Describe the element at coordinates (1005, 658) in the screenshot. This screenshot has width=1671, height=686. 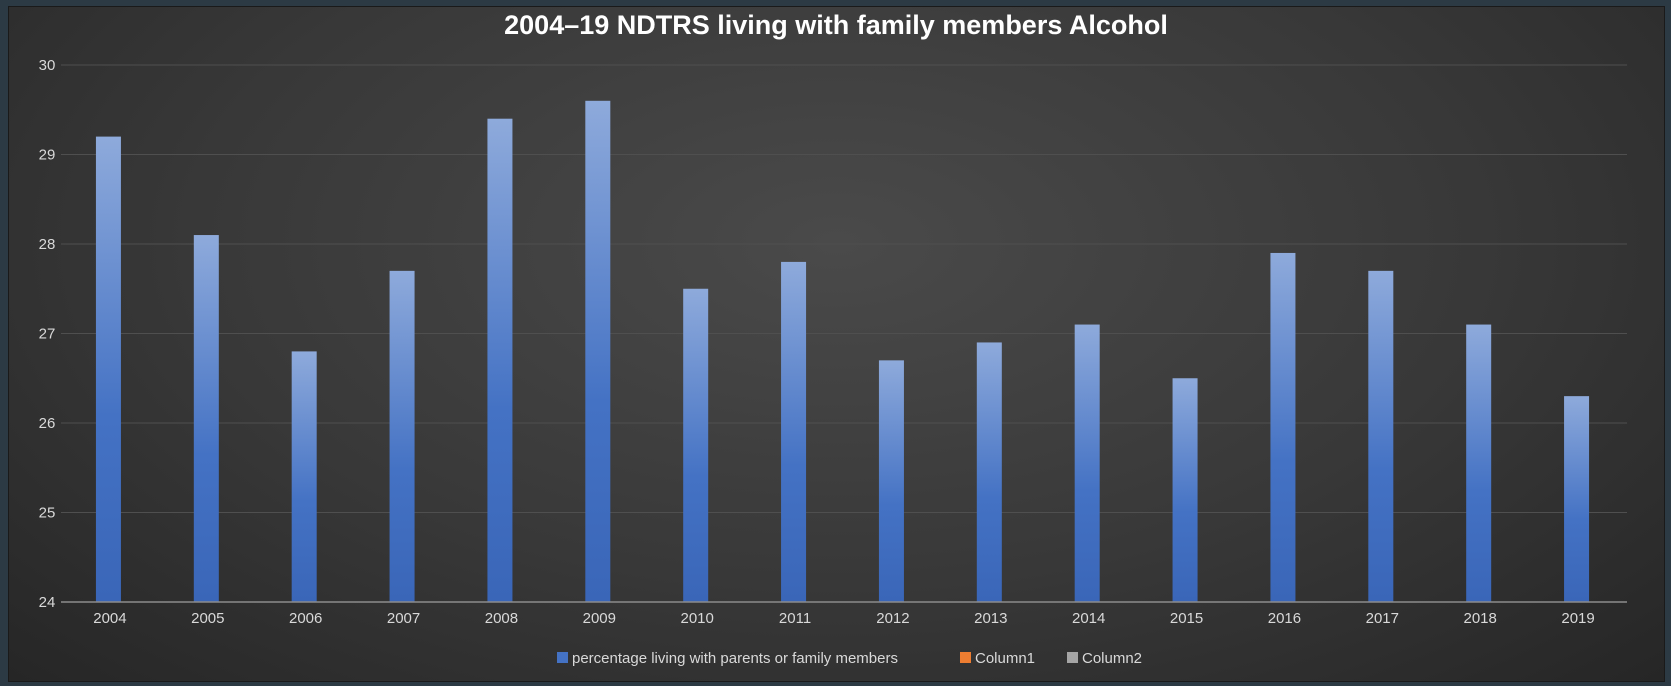
I see `legend-label: Column1` at that location.